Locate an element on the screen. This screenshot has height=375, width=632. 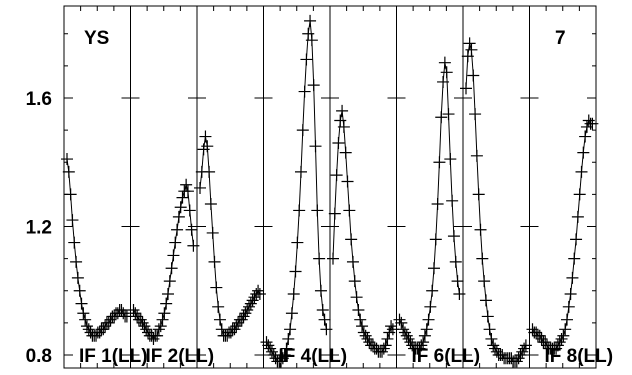
y-tick-label: 1.6 is located at coordinates (39, 99).